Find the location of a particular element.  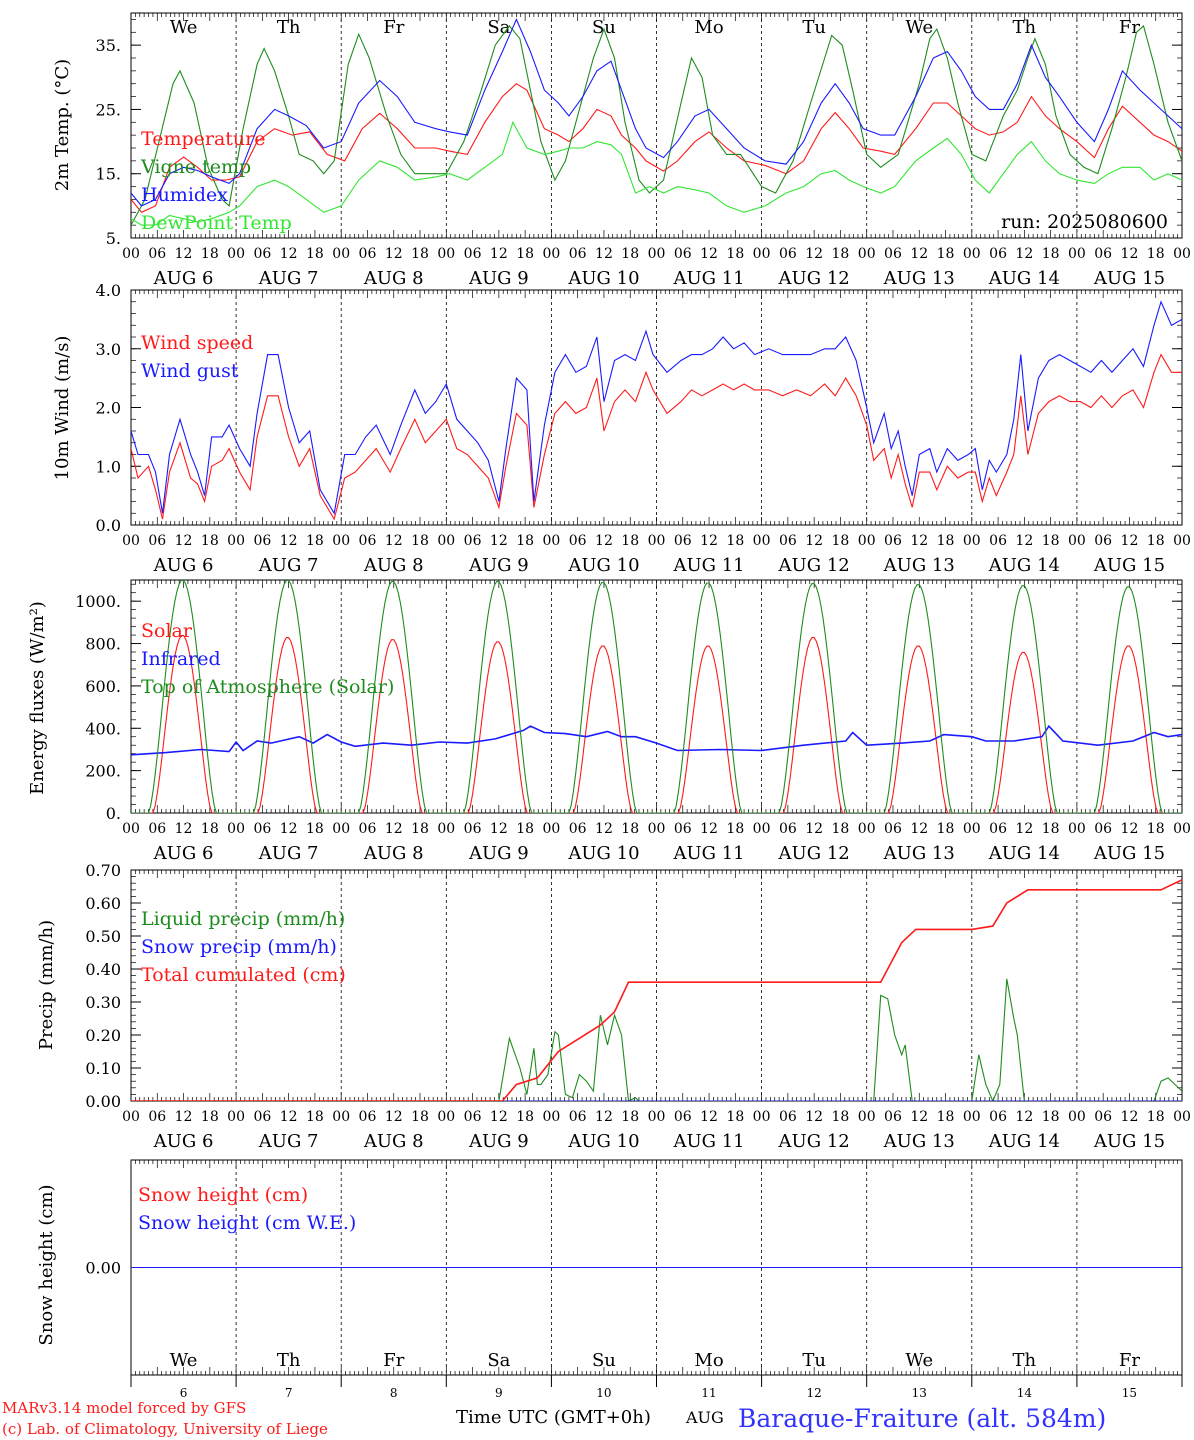

legend-entry: Top of Atmosphere (Solar) is located at coordinates (267, 687).